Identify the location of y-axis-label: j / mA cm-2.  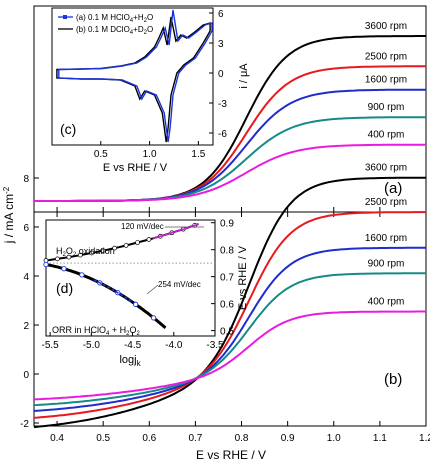
(9, 215).